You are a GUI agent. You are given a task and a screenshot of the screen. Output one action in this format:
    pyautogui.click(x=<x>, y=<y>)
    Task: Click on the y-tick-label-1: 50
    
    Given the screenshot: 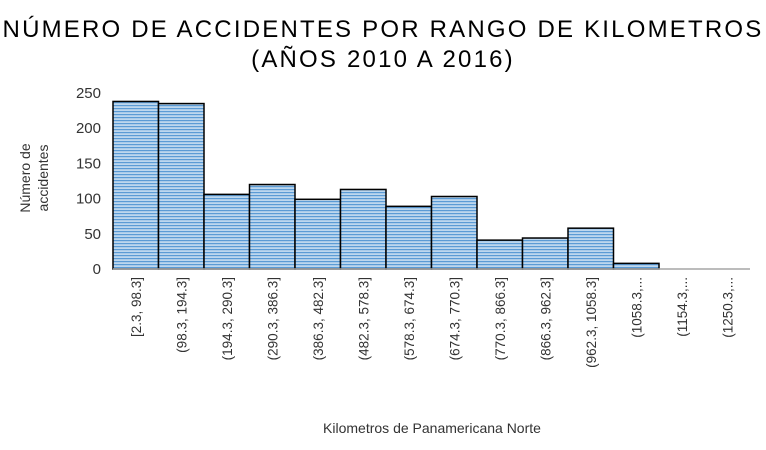 What is the action you would take?
    pyautogui.click(x=92, y=234)
    